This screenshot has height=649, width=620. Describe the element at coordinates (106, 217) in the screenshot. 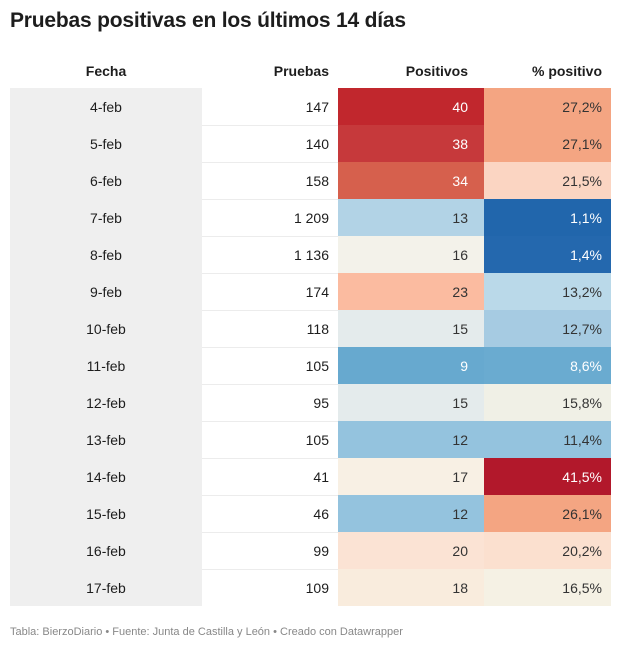

I see `cell-fecha: 7-feb` at that location.